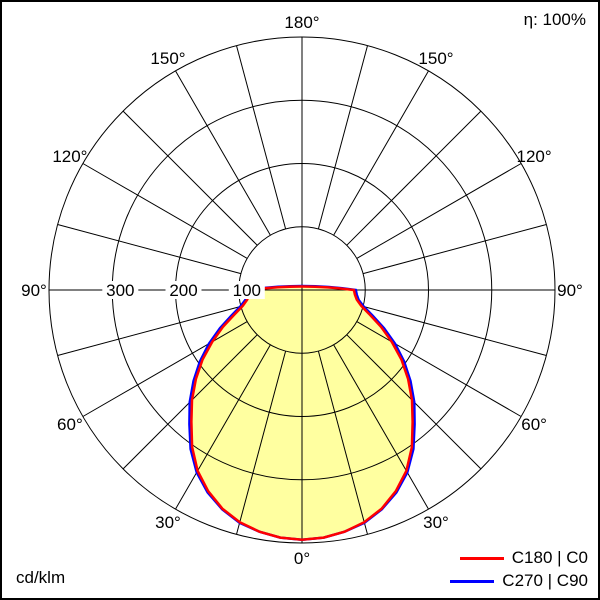 This screenshot has height=600, width=600. Describe the element at coordinates (435, 58) in the screenshot. I see `angle-label-150-right: 150°` at that location.